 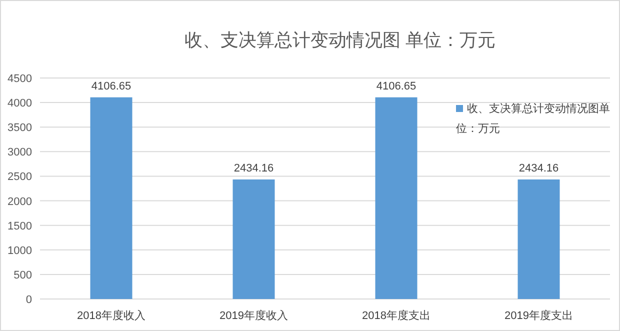 I want to click on y-tick-label: 1500, so click(x=20, y=226).